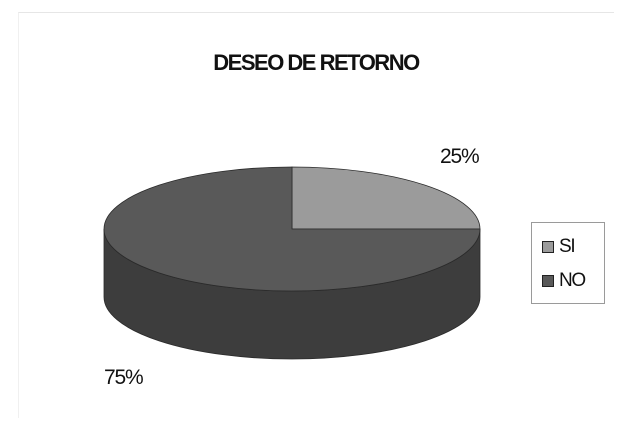 Image resolution: width=632 pixels, height=429 pixels. I want to click on data-label-si: 25%, so click(459, 156).